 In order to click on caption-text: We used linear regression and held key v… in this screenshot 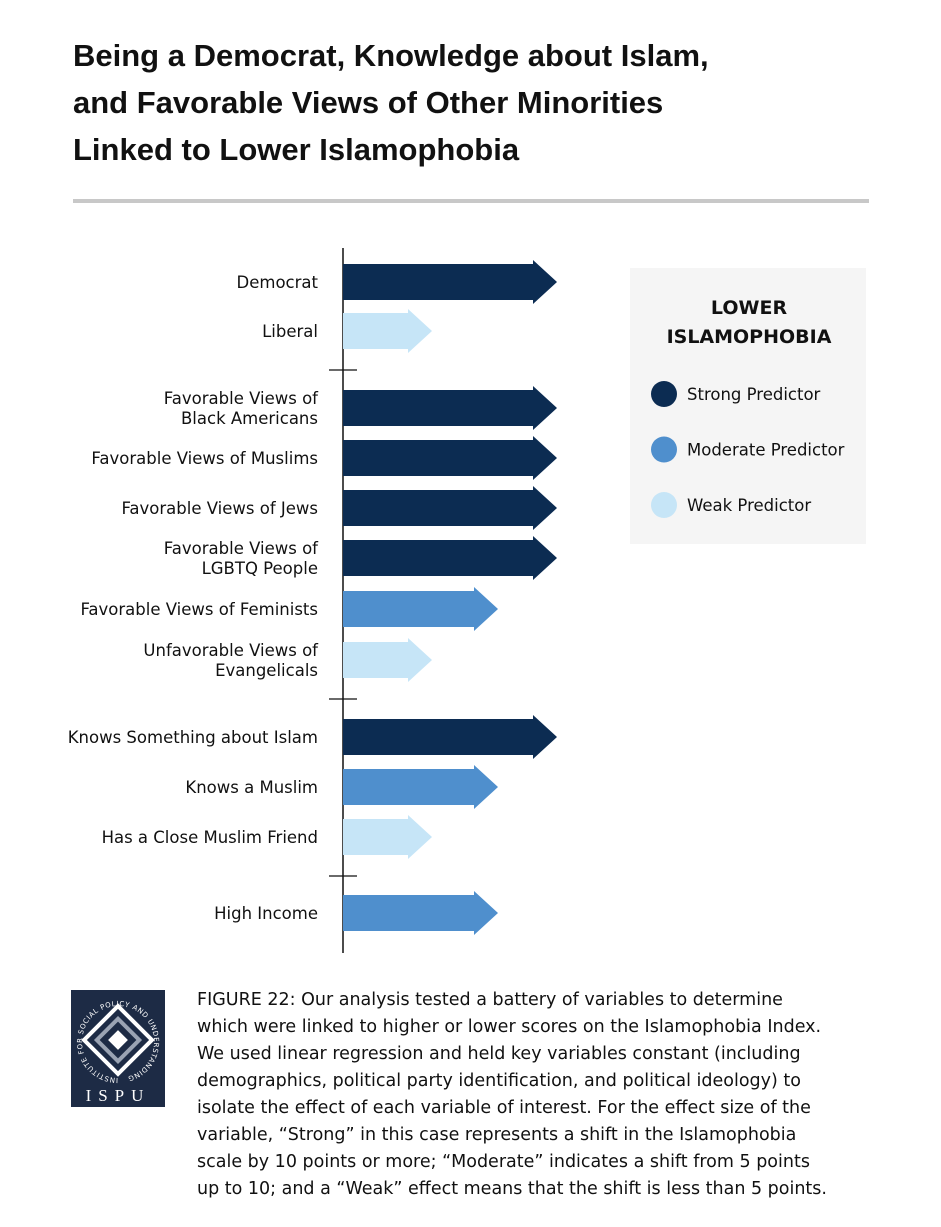, I will do `click(499, 1054)`.